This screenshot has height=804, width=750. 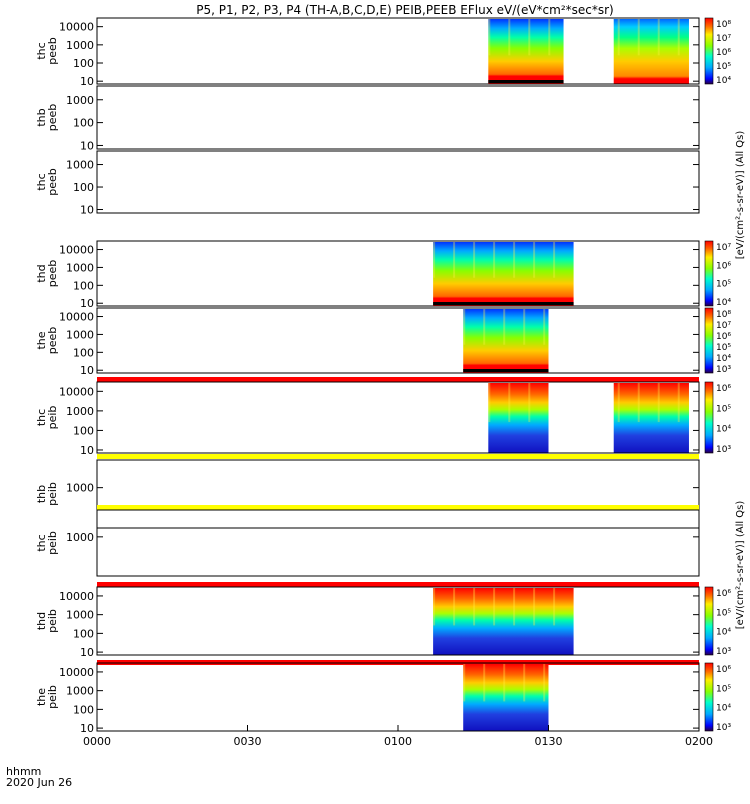 I want to click on x-caption-units: hhmm, so click(x=23, y=771).